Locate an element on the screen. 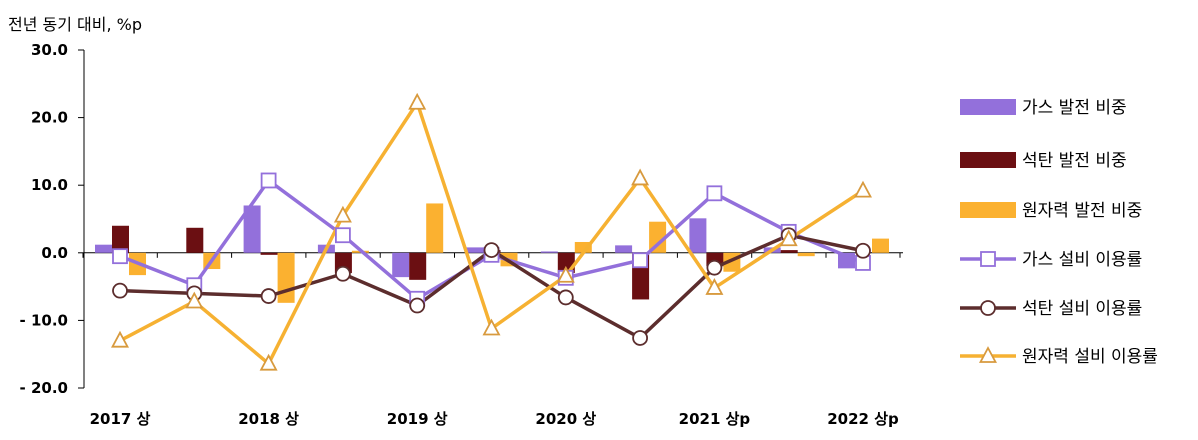  x-tick-label: 2017 상 is located at coordinates (120, 419).